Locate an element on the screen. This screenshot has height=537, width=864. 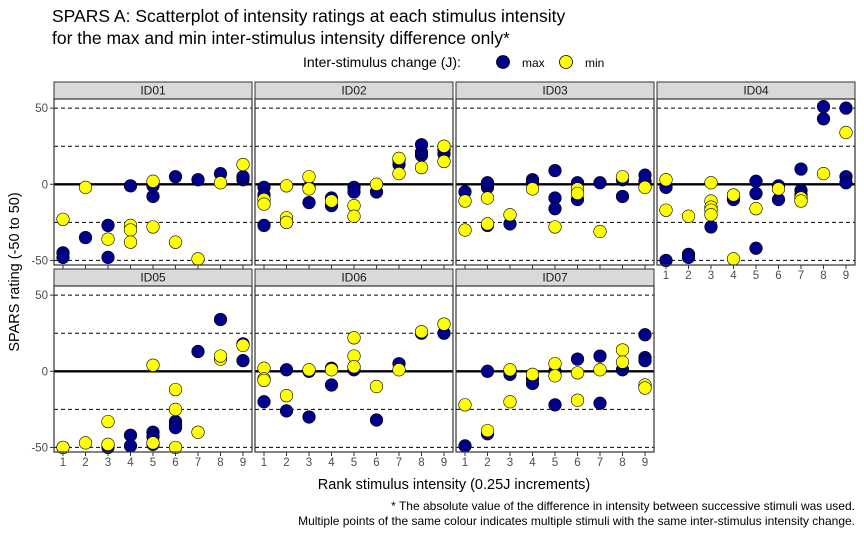
y-tick-label-id01-50: 50 is located at coordinates (41, 109).